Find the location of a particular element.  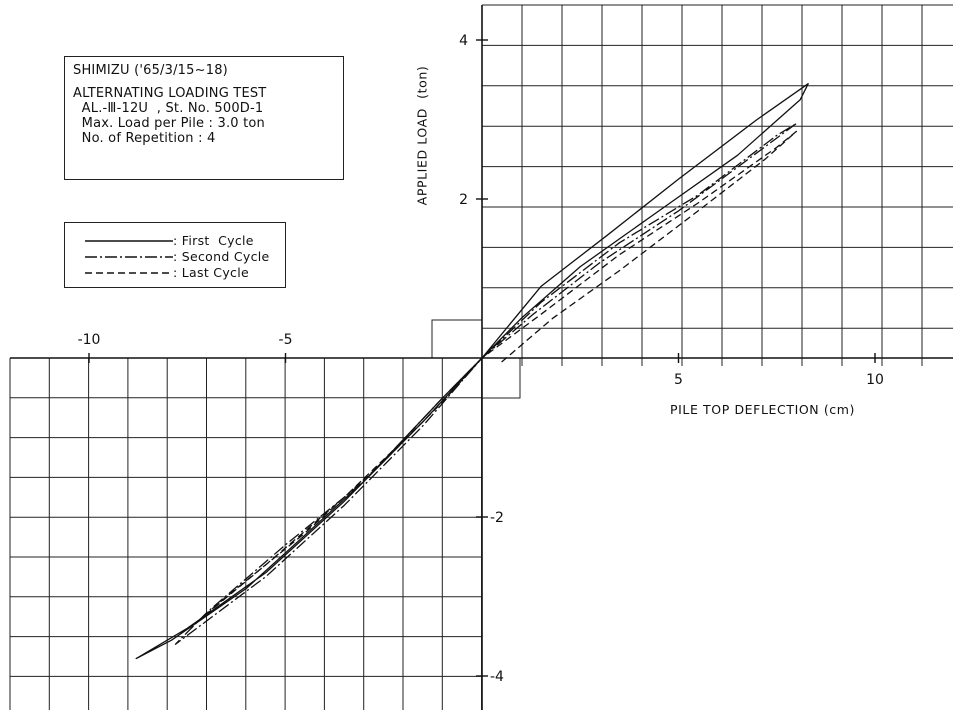

x-tick-label: 10 is located at coordinates (875, 380).